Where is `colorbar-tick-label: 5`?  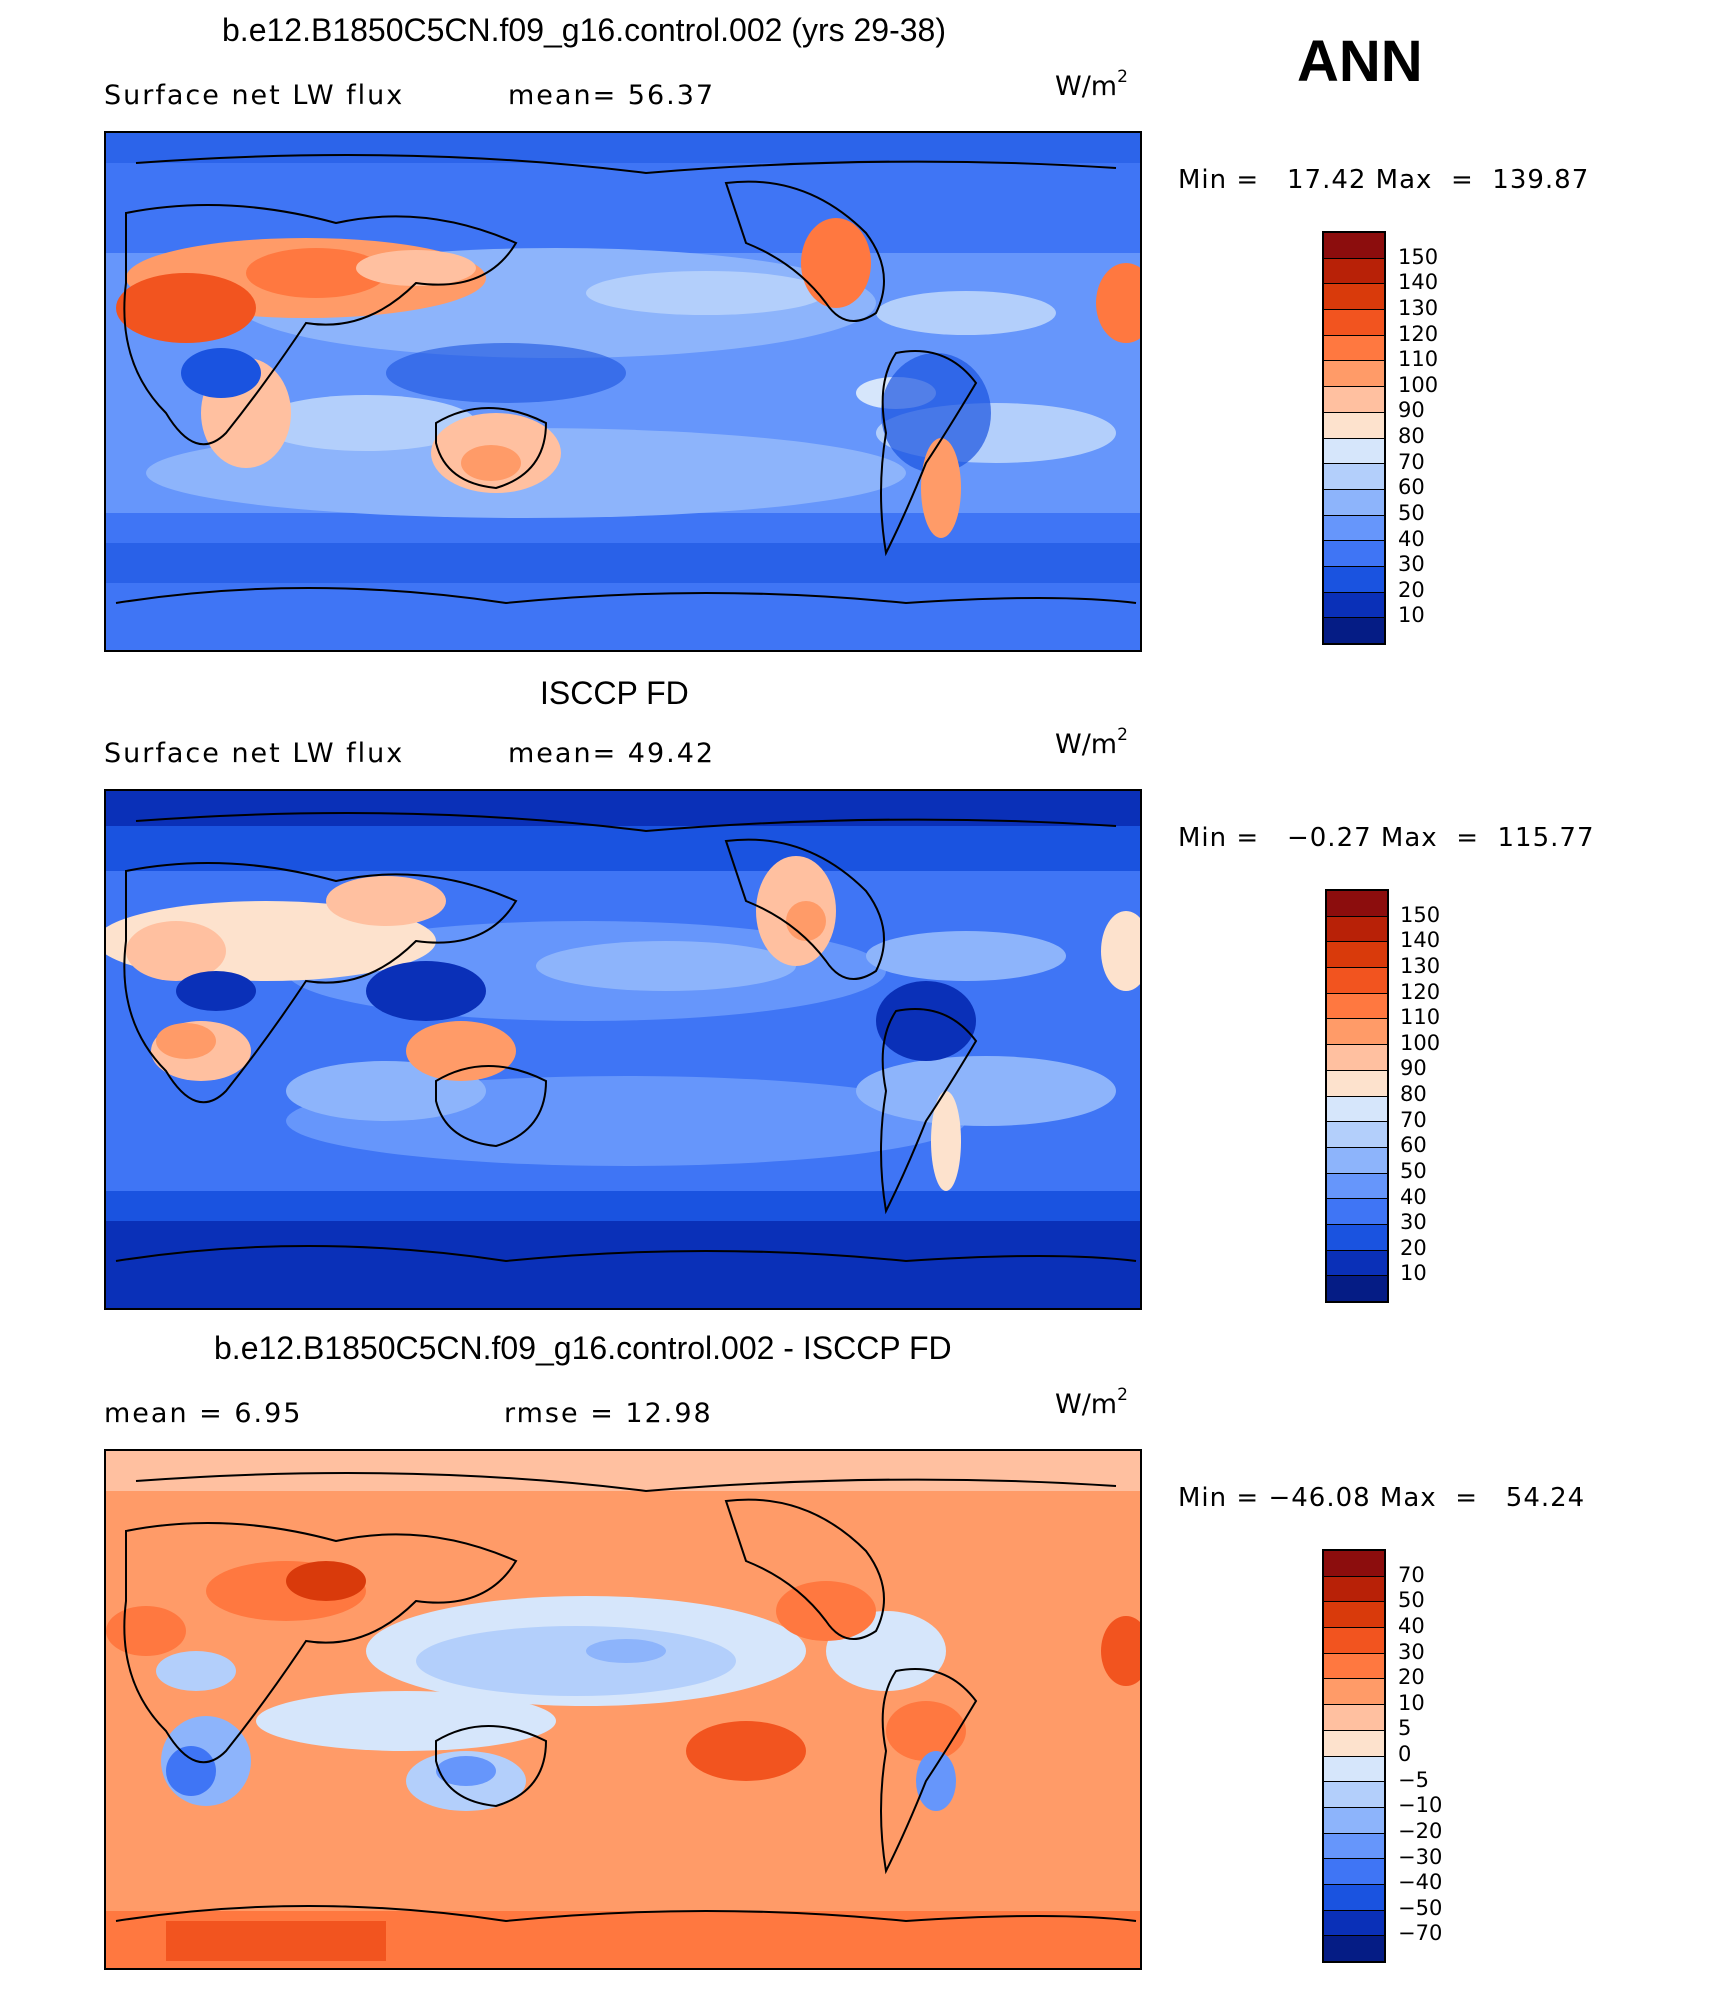 colorbar-tick-label: 5 is located at coordinates (1405, 1728).